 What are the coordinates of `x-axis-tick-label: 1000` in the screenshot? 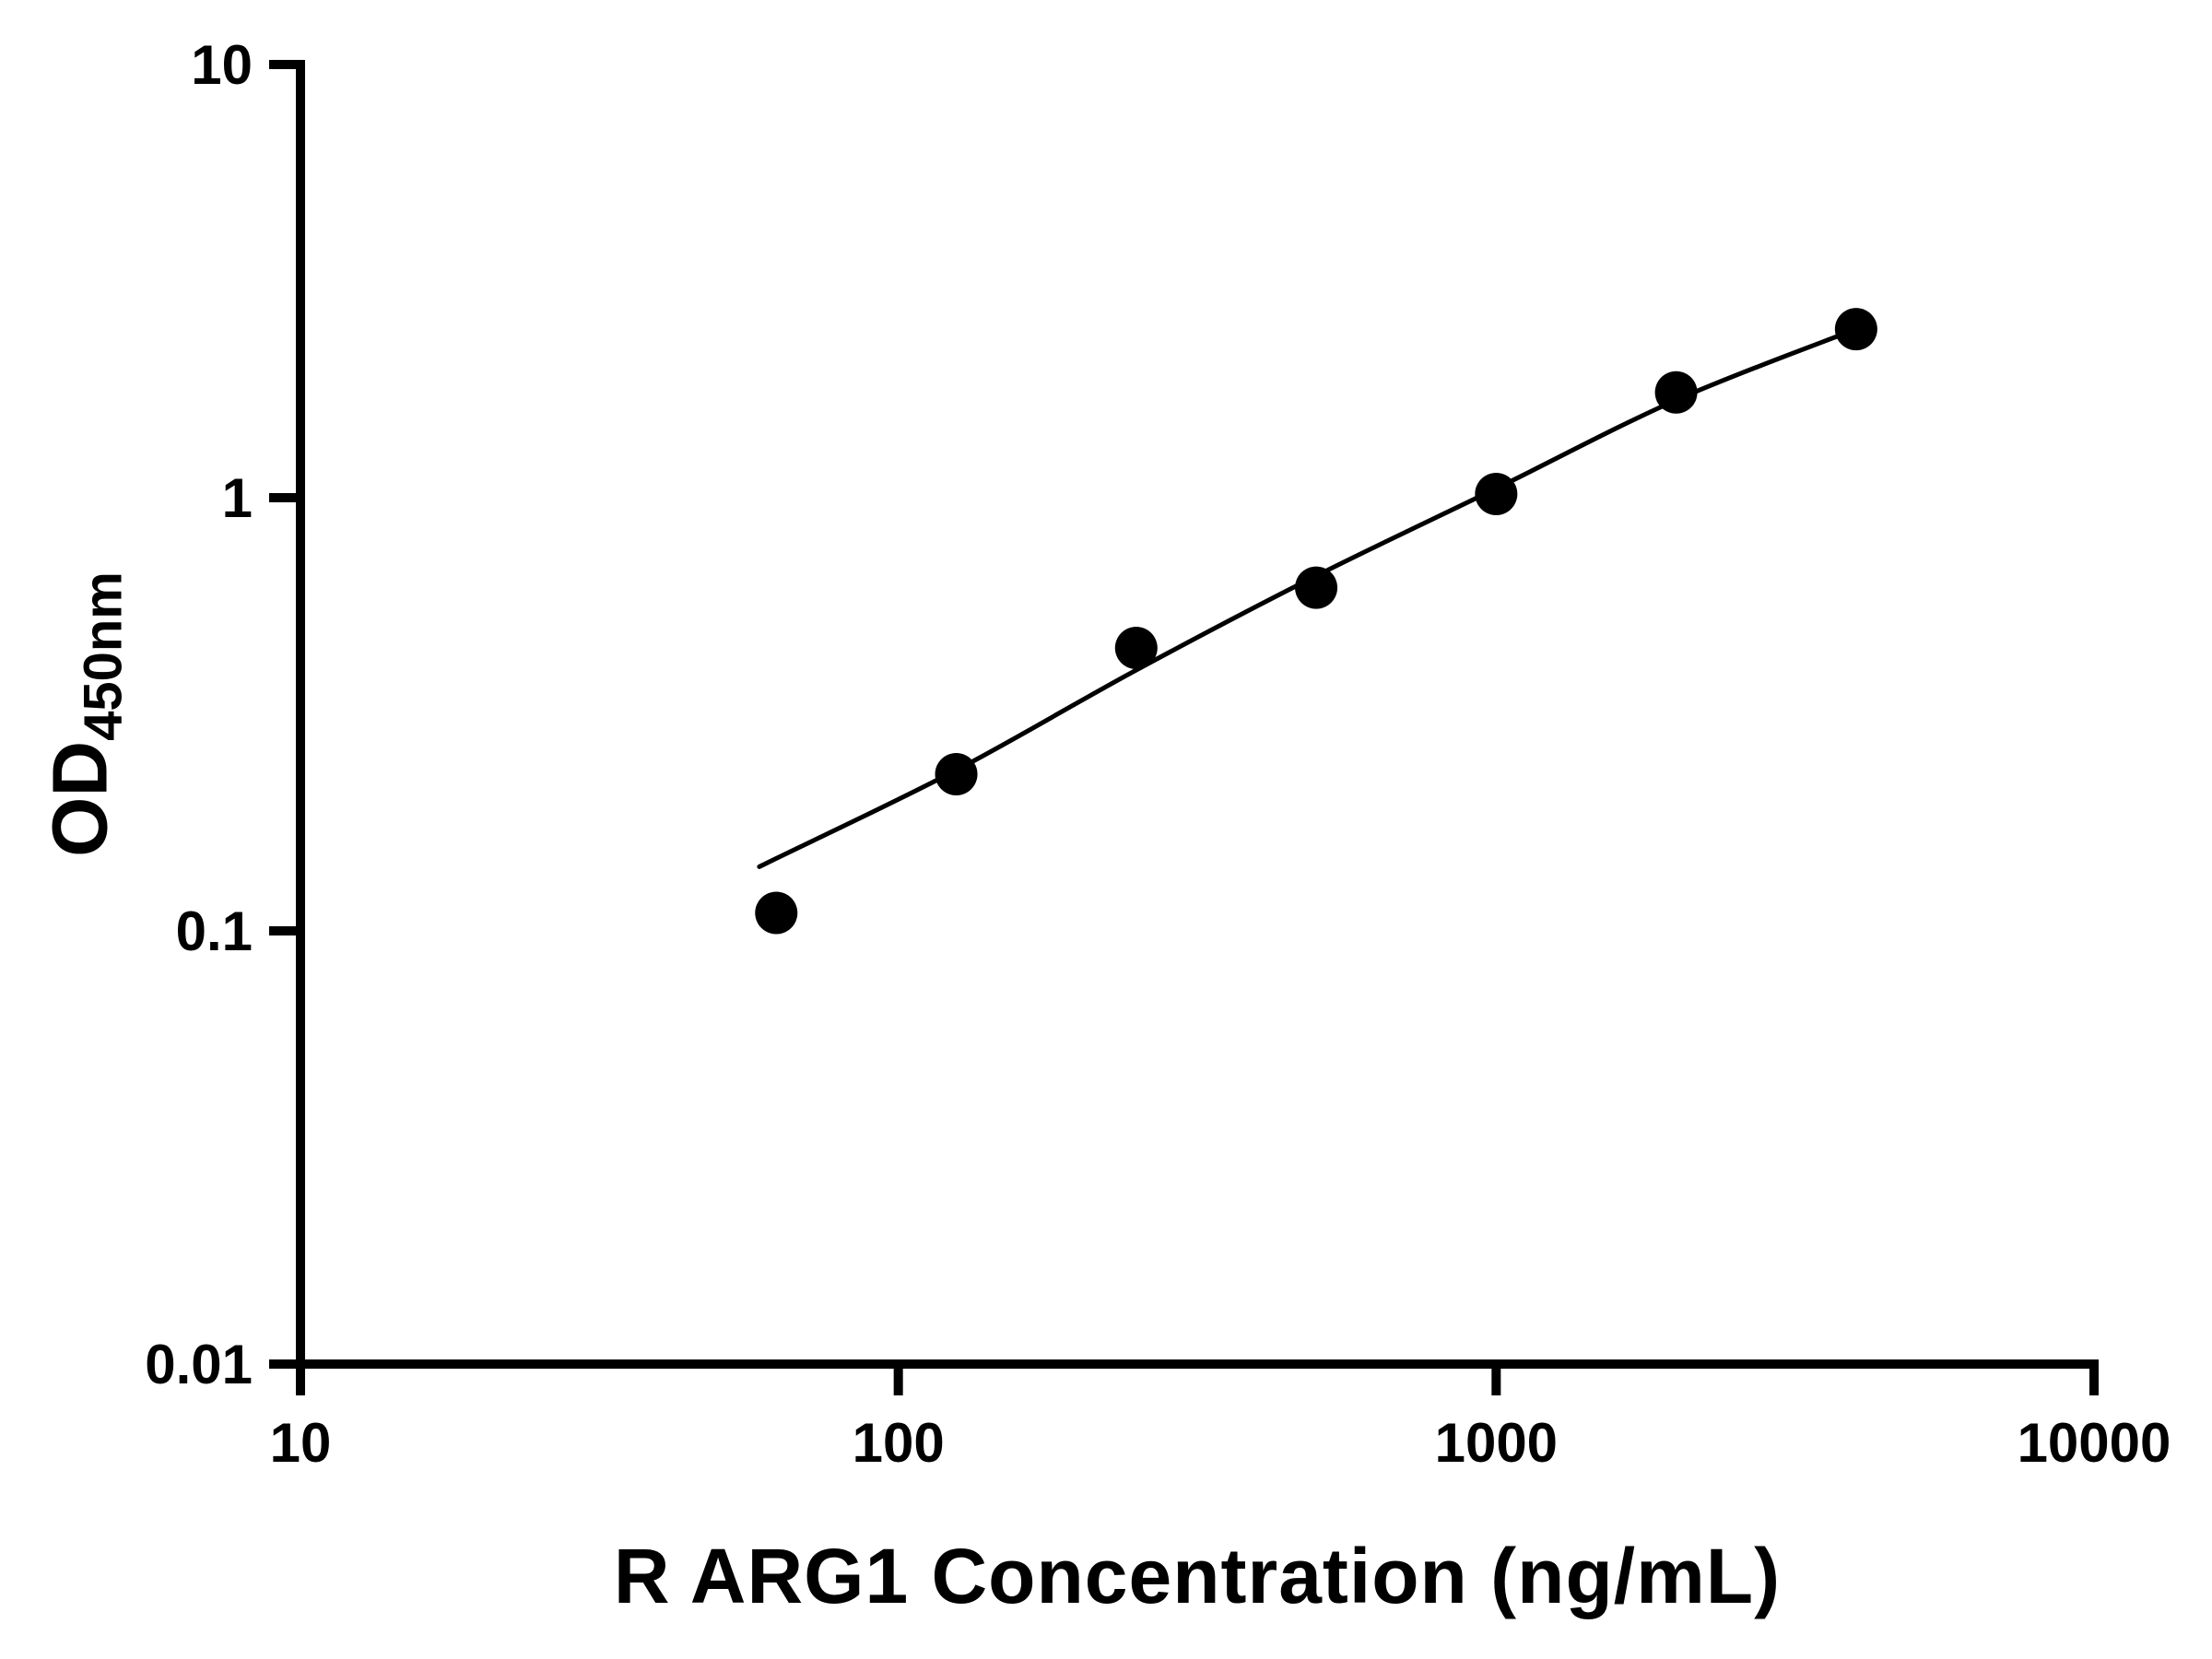 It's located at (1496, 1443).